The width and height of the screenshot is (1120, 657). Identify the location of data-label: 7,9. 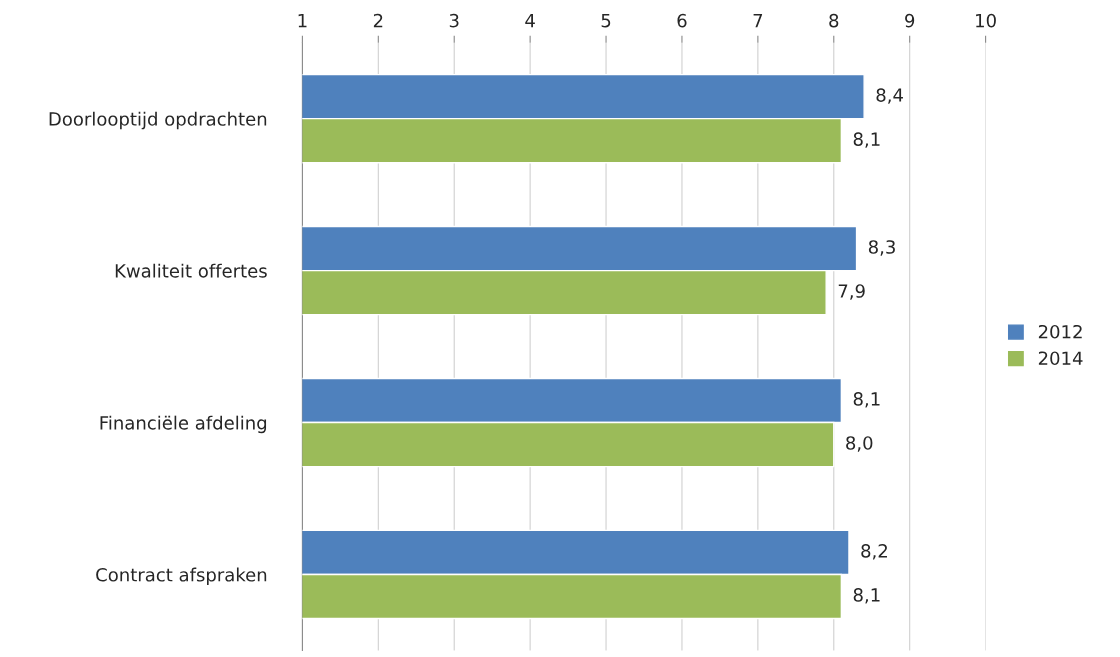
(851, 292).